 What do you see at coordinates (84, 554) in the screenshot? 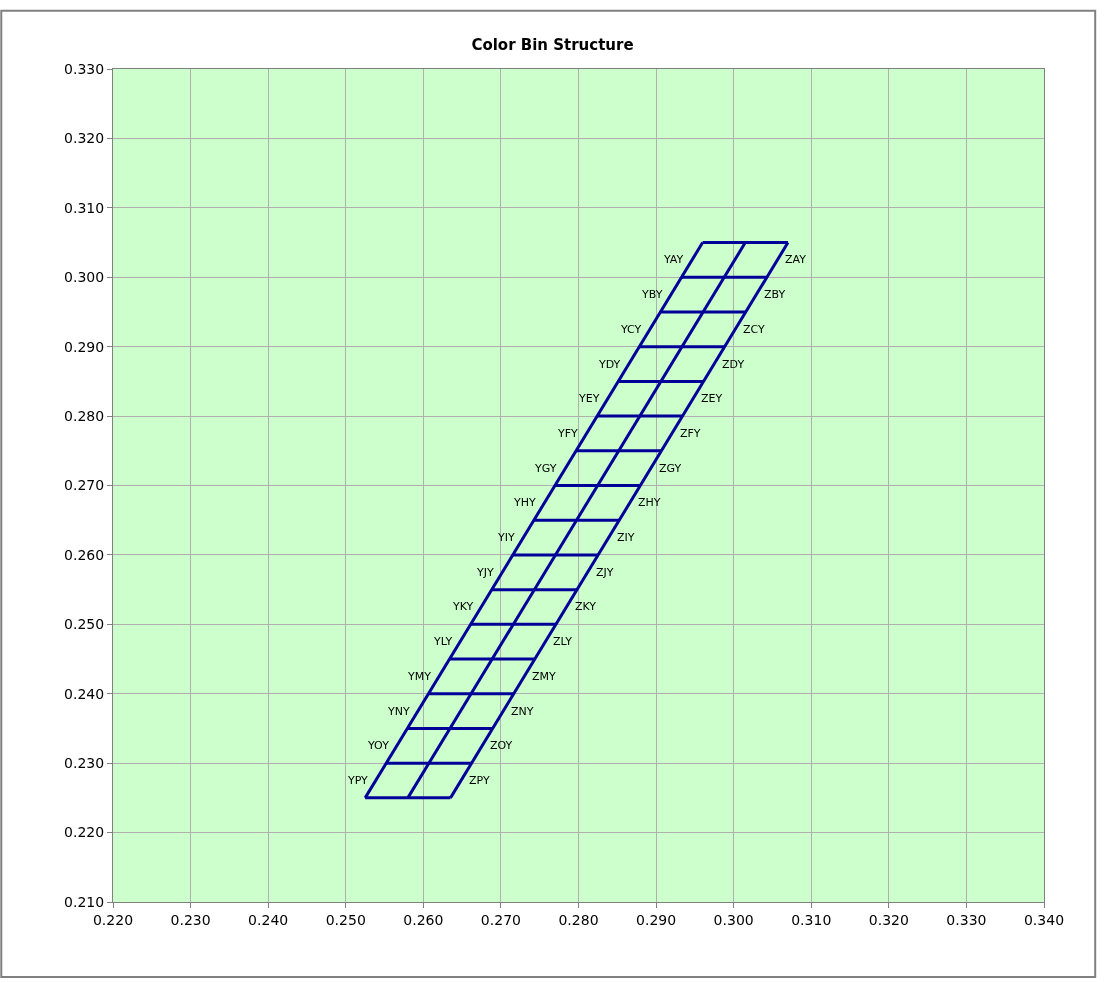
I see `y-tick-label: 0.260` at bounding box center [84, 554].